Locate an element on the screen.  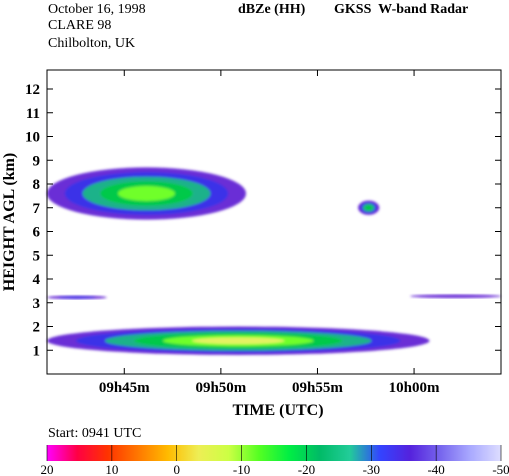
colorbar-tick-label: 10 is located at coordinates (111, 469).